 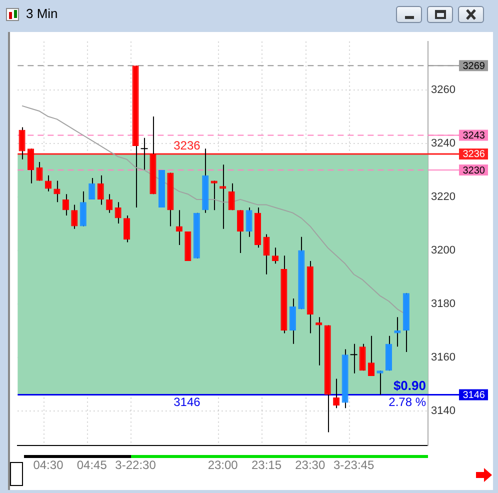 I want to click on x-tick-label: 23:00, so click(x=223, y=465).